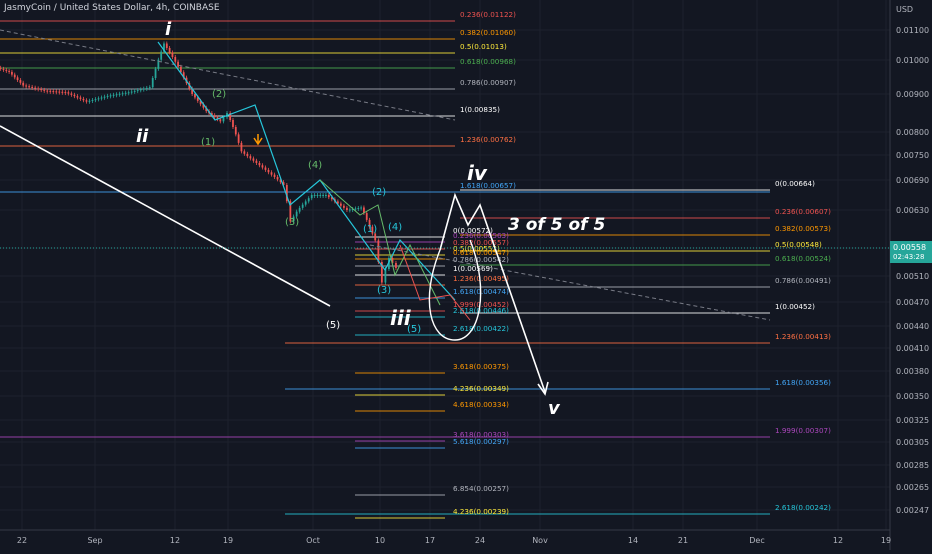 Image resolution: width=932 pixels, height=554 pixels. What do you see at coordinates (909, 247) in the screenshot?
I see `current-price-label: 0.00558` at bounding box center [909, 247].